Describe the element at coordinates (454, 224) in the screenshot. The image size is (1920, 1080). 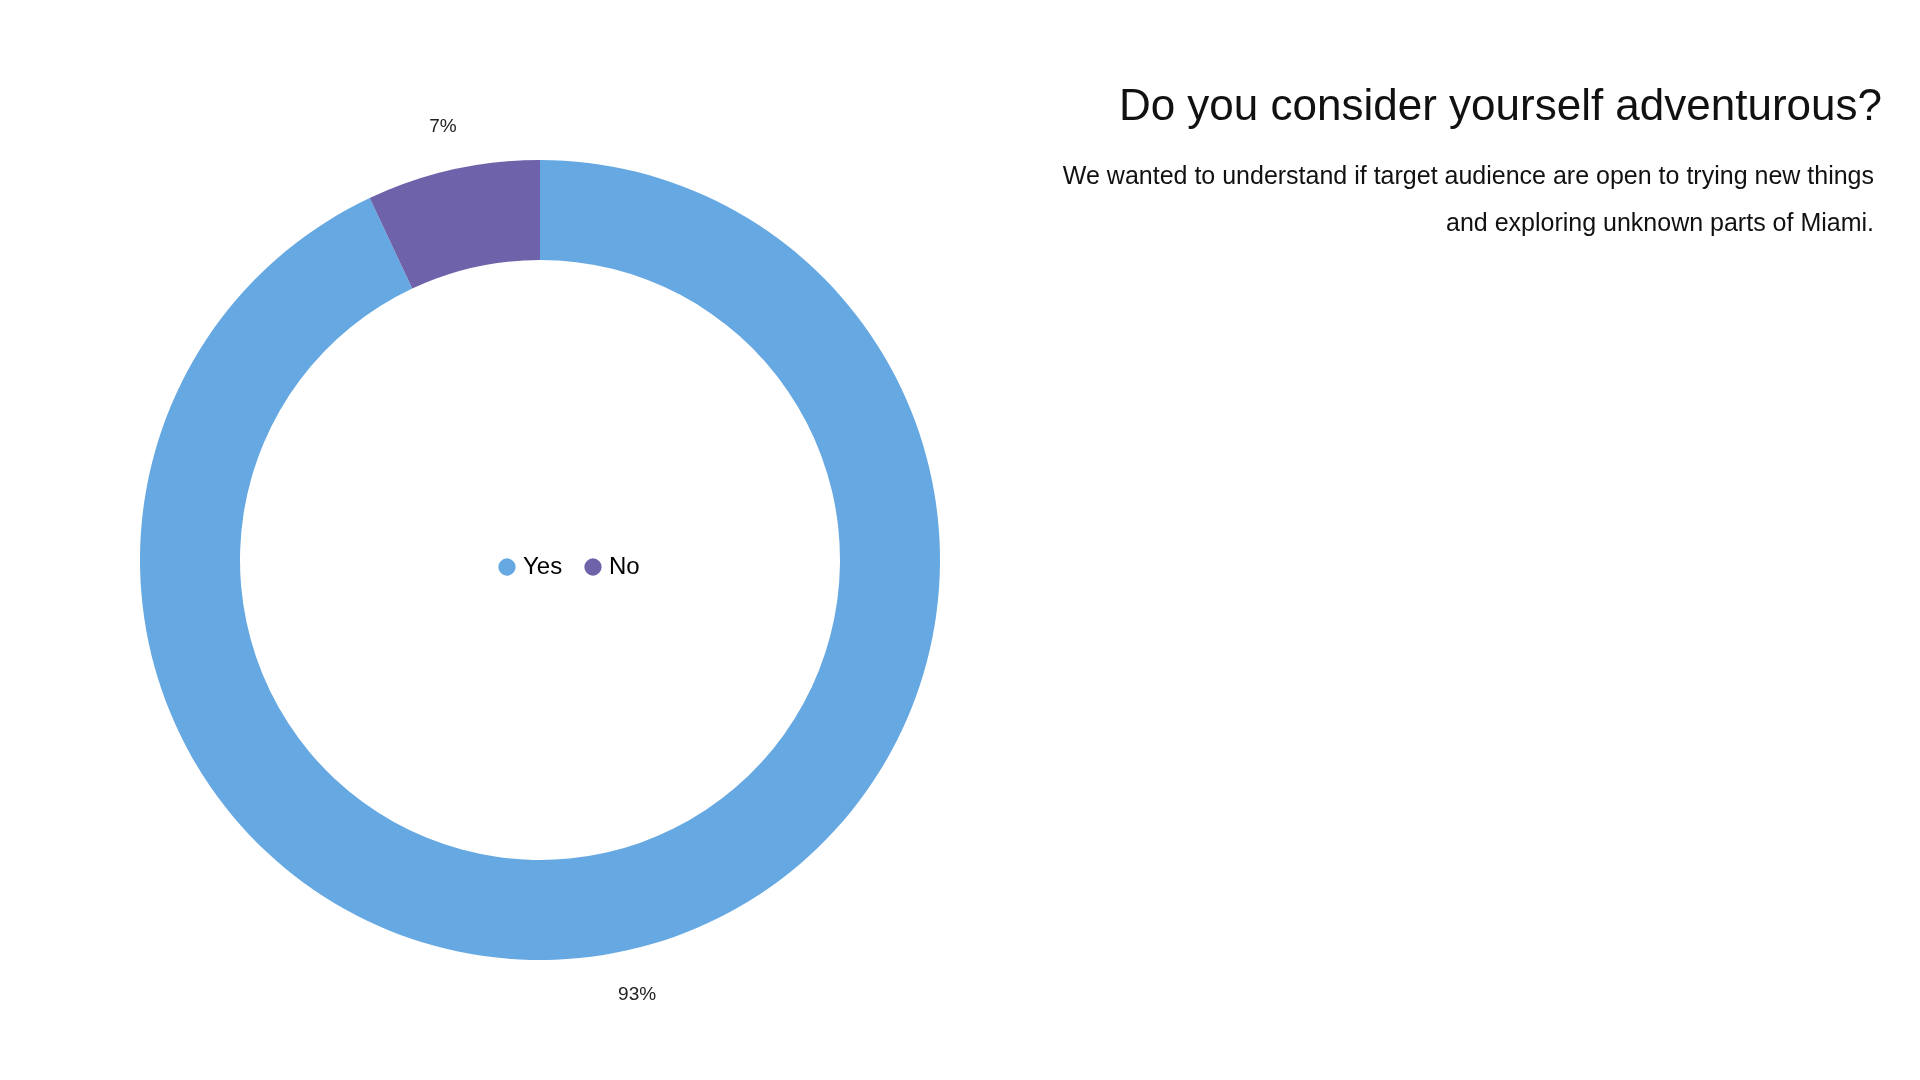
I see `donut-slice` at that location.